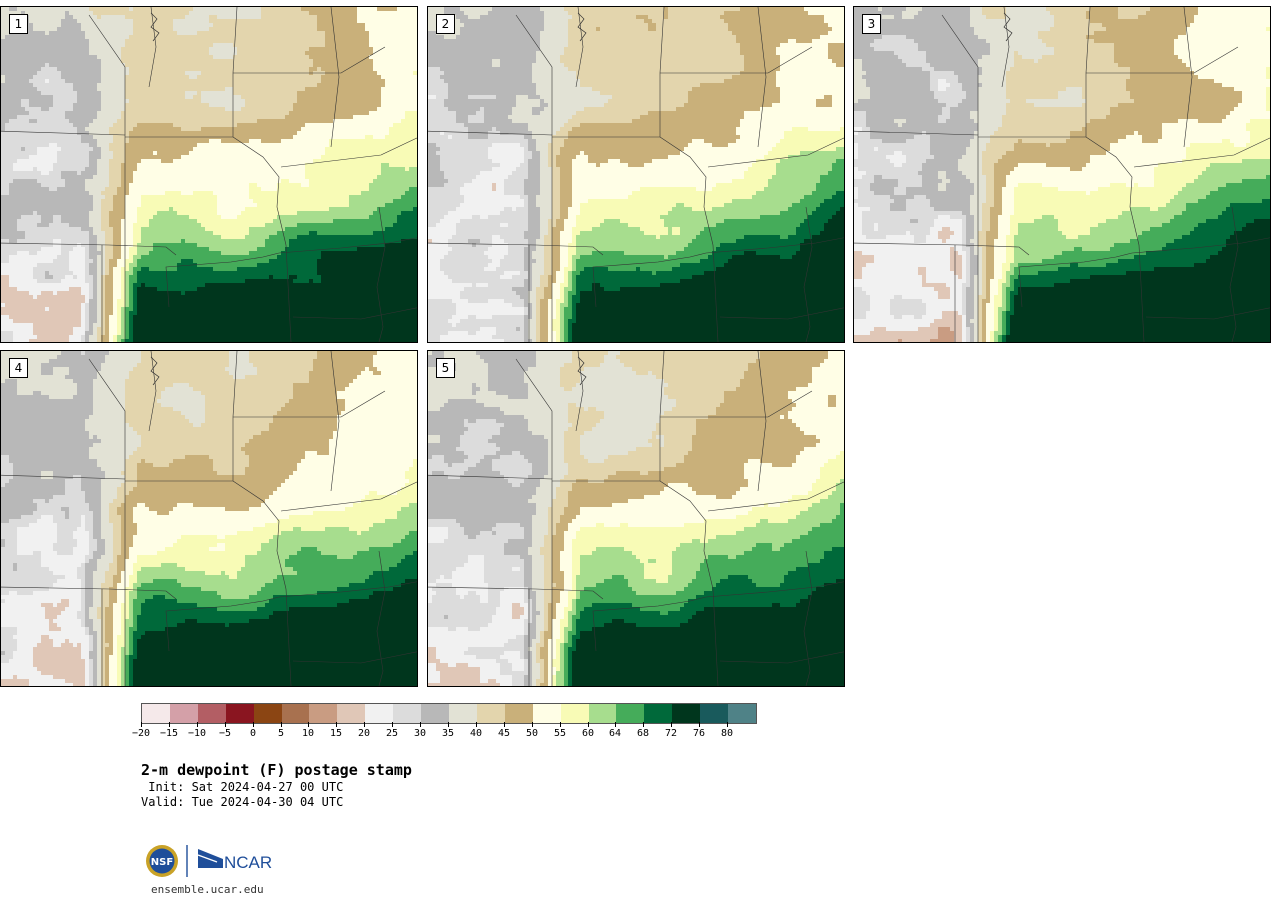 The width and height of the screenshot is (1280, 901). I want to click on colorbar-tick-label: 10, so click(308, 733).